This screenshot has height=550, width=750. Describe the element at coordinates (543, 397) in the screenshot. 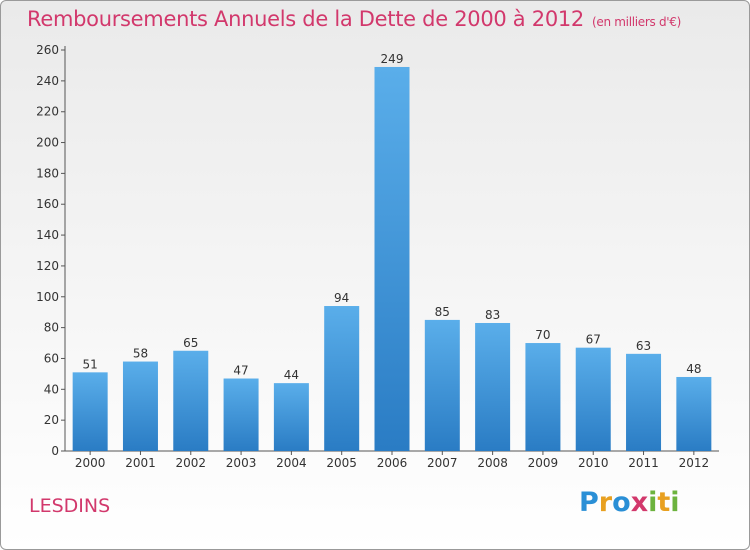

I see `bar-2009` at that location.